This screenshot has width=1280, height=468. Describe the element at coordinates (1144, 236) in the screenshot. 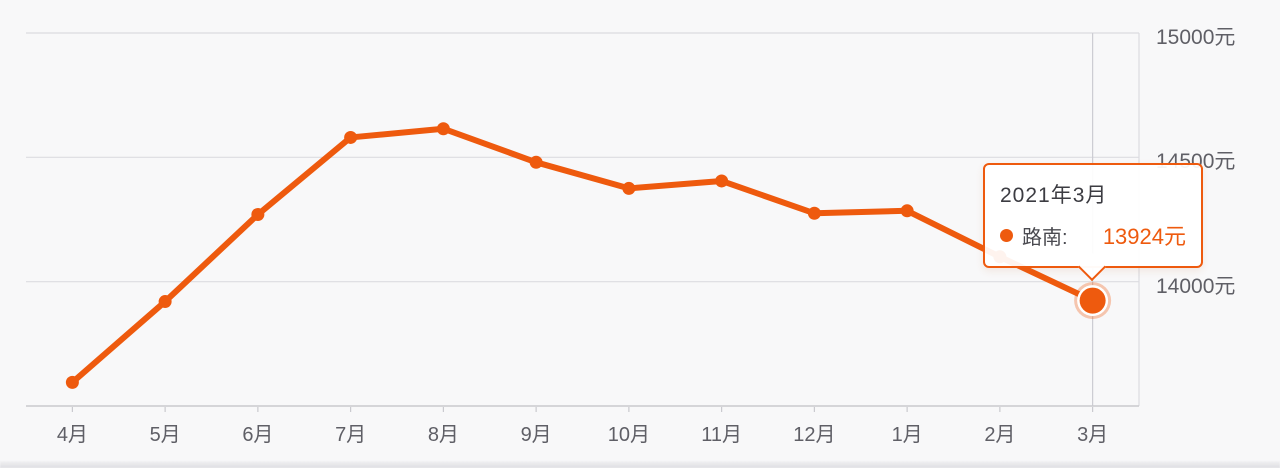

I see `tooltip-series-value: 13924元` at that location.